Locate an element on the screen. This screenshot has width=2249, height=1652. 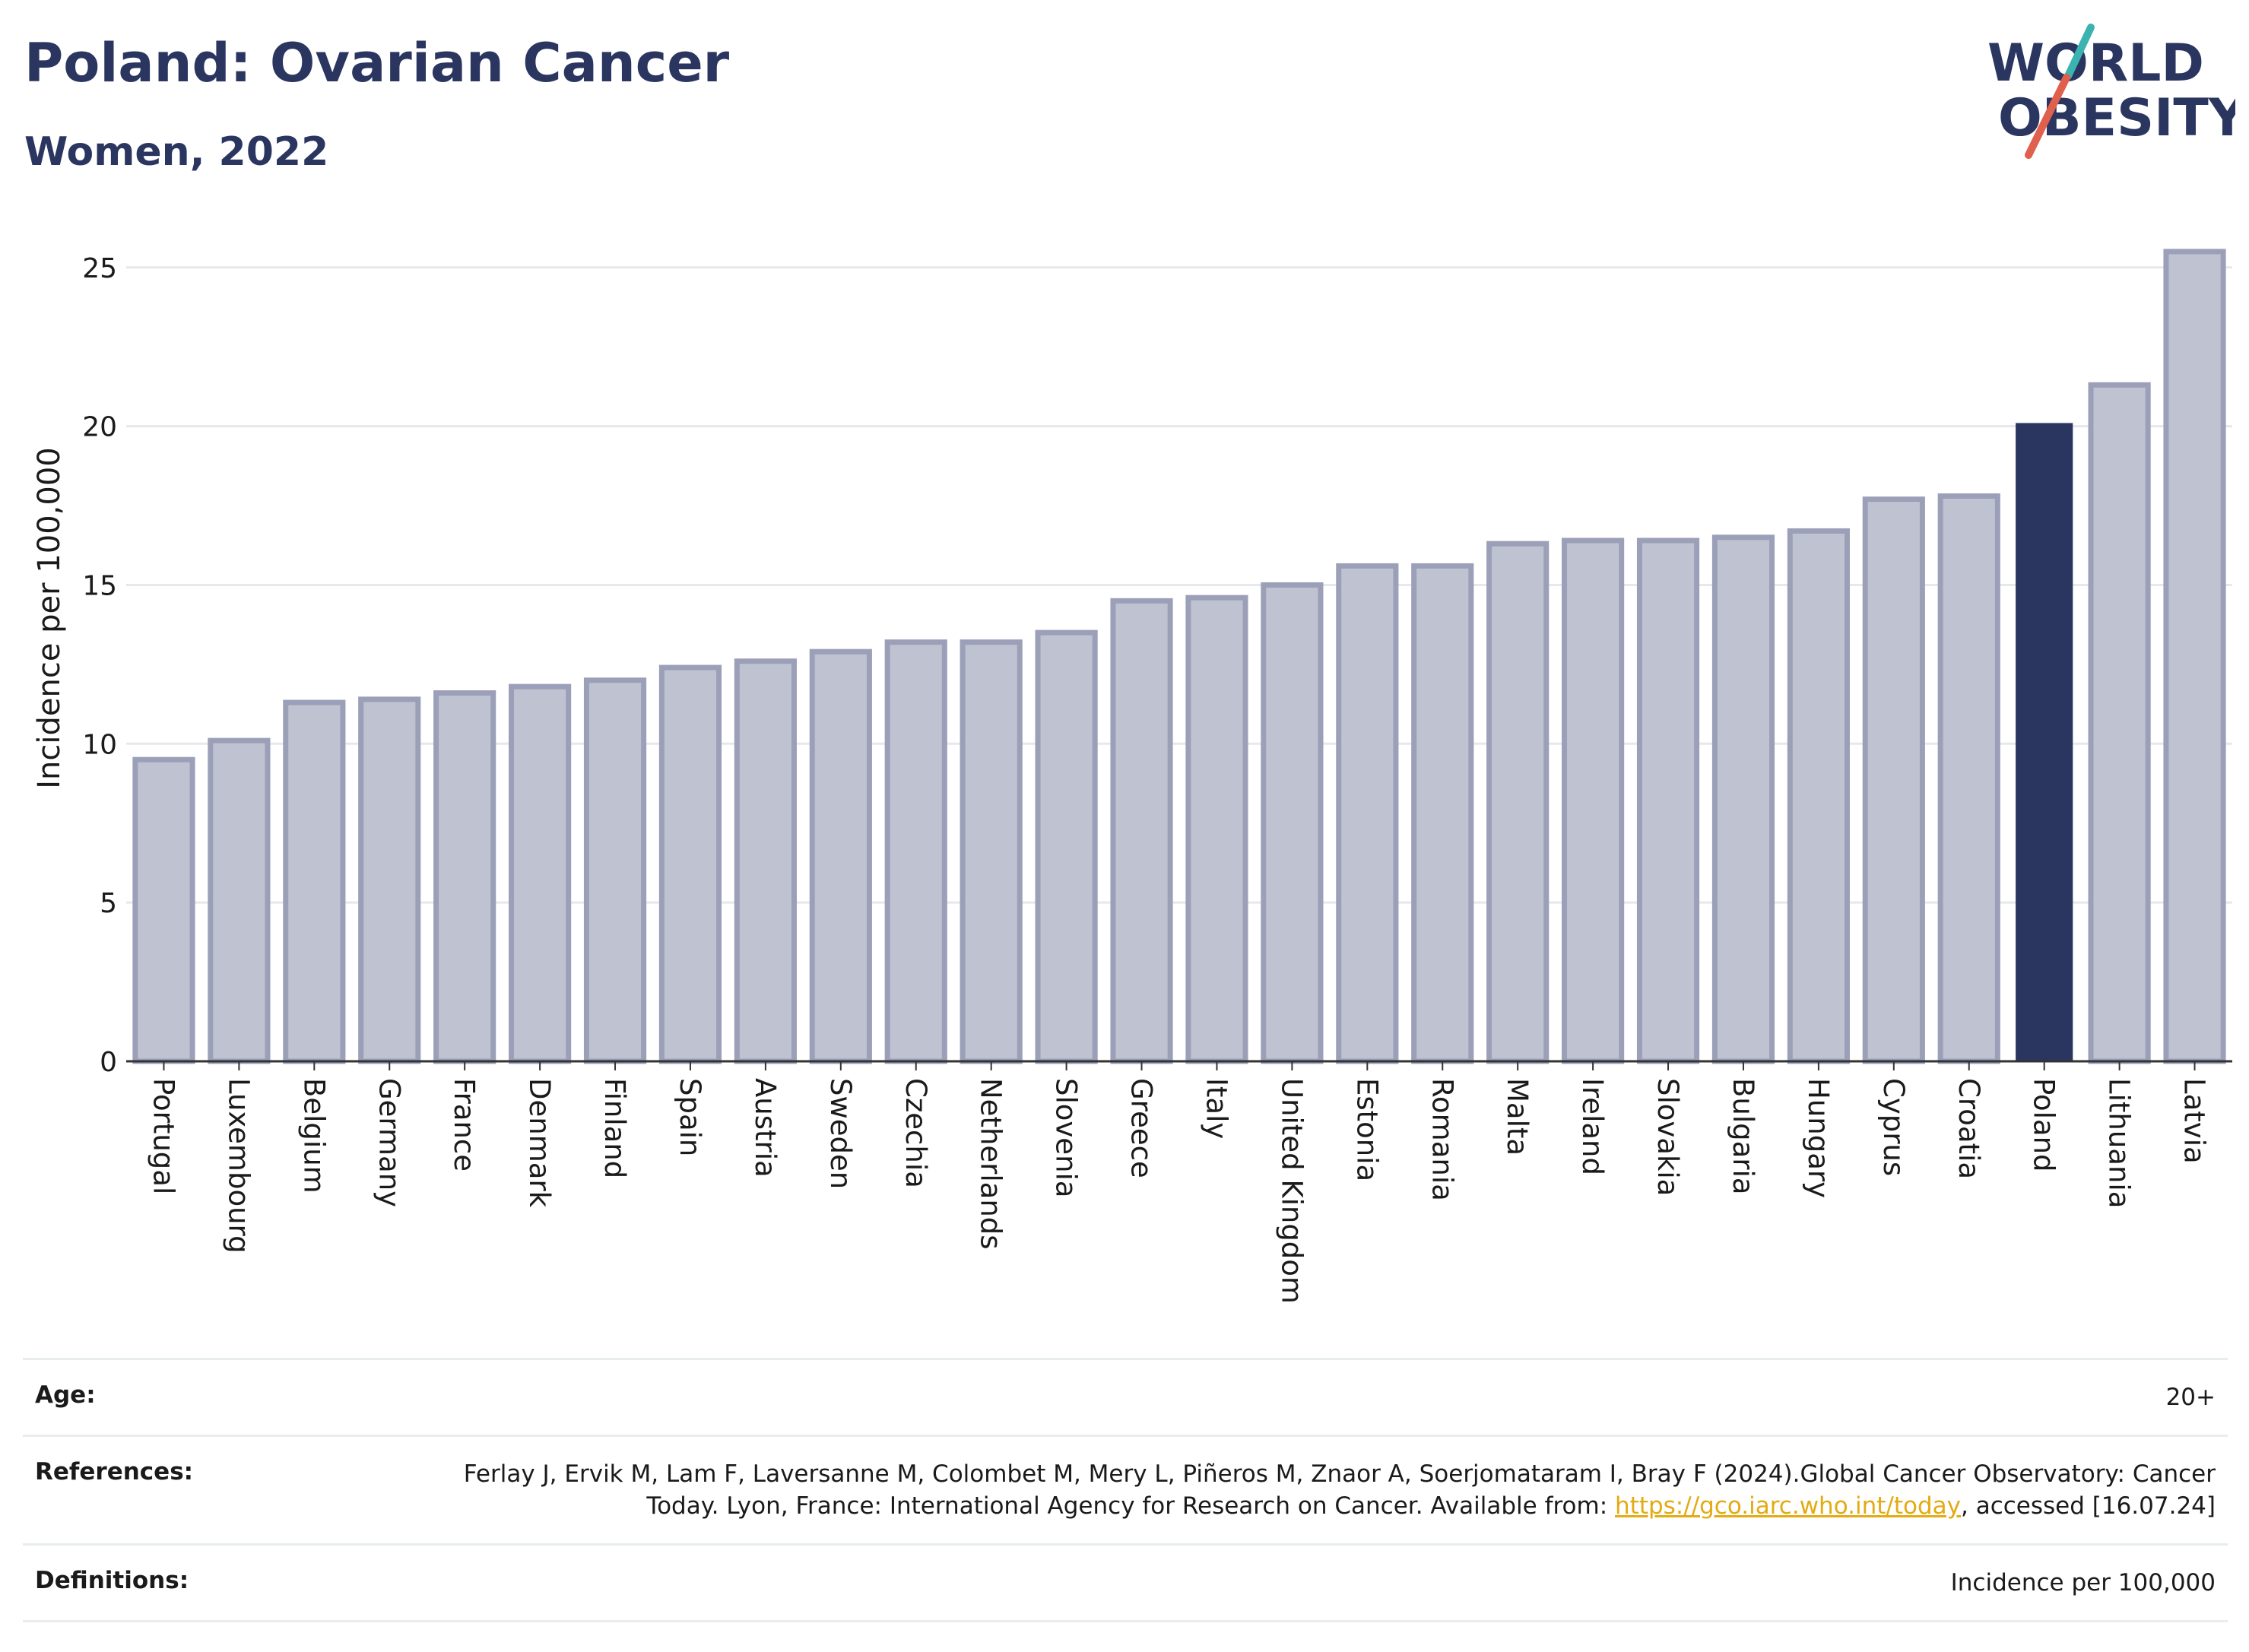
logo-slash-coral is located at coordinates (2047, 116).